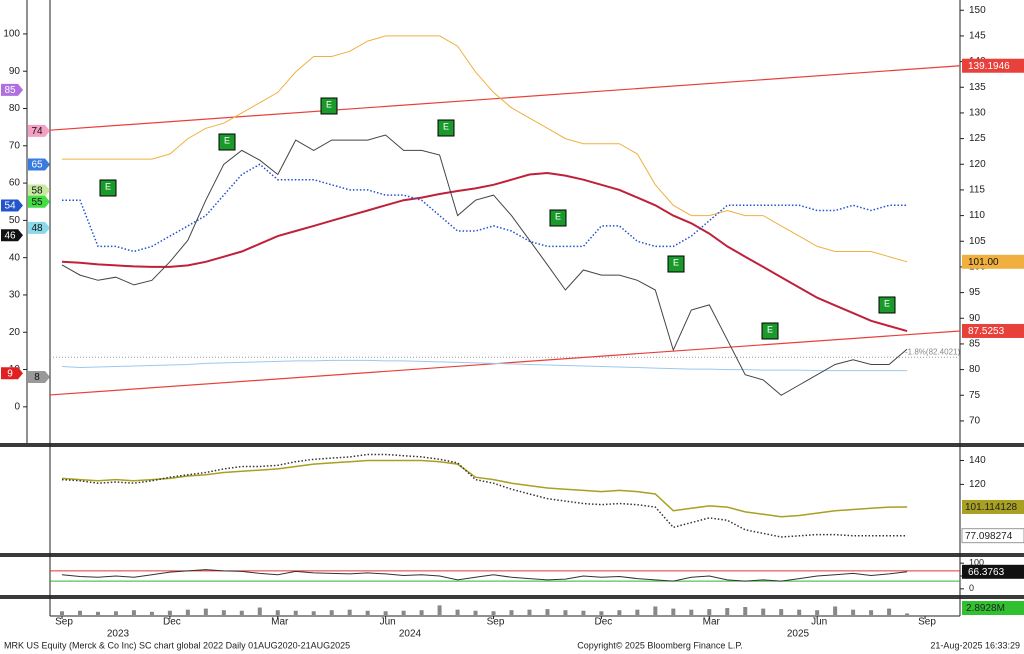  Describe the element at coordinates (985, 608) in the screenshot. I see `value-label: 2.8928M` at that location.